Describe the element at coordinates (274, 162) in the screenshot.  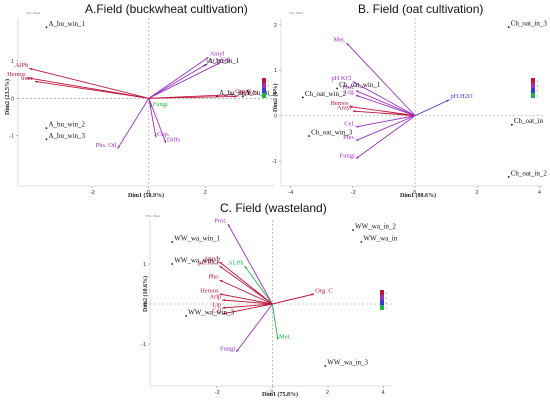
I see `y-tick-label: -1` at that location.